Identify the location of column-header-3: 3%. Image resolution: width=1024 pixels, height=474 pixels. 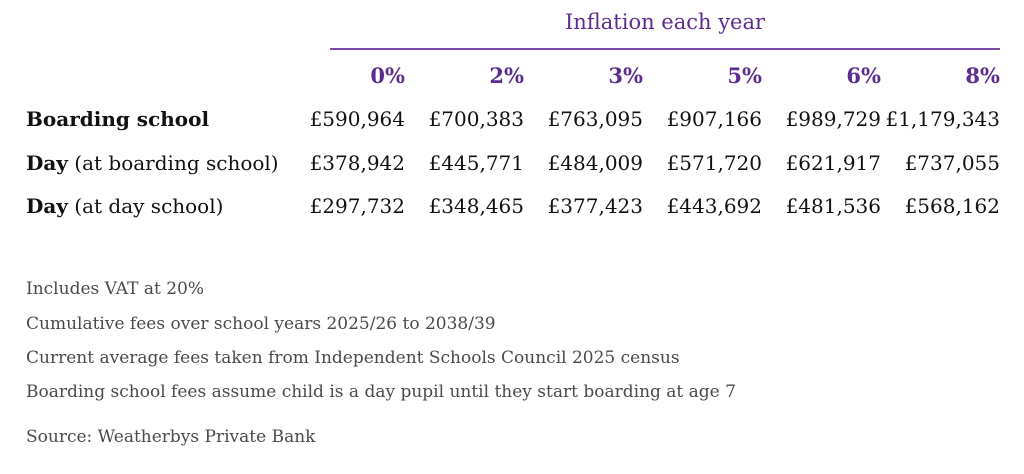
(625, 75).